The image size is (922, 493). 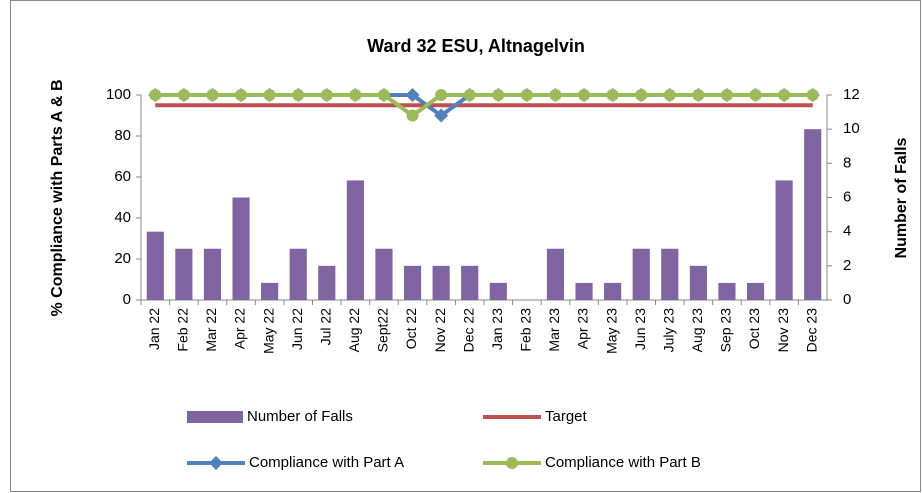 I want to click on x-tick-label: Nov 23, so click(x=783, y=330).